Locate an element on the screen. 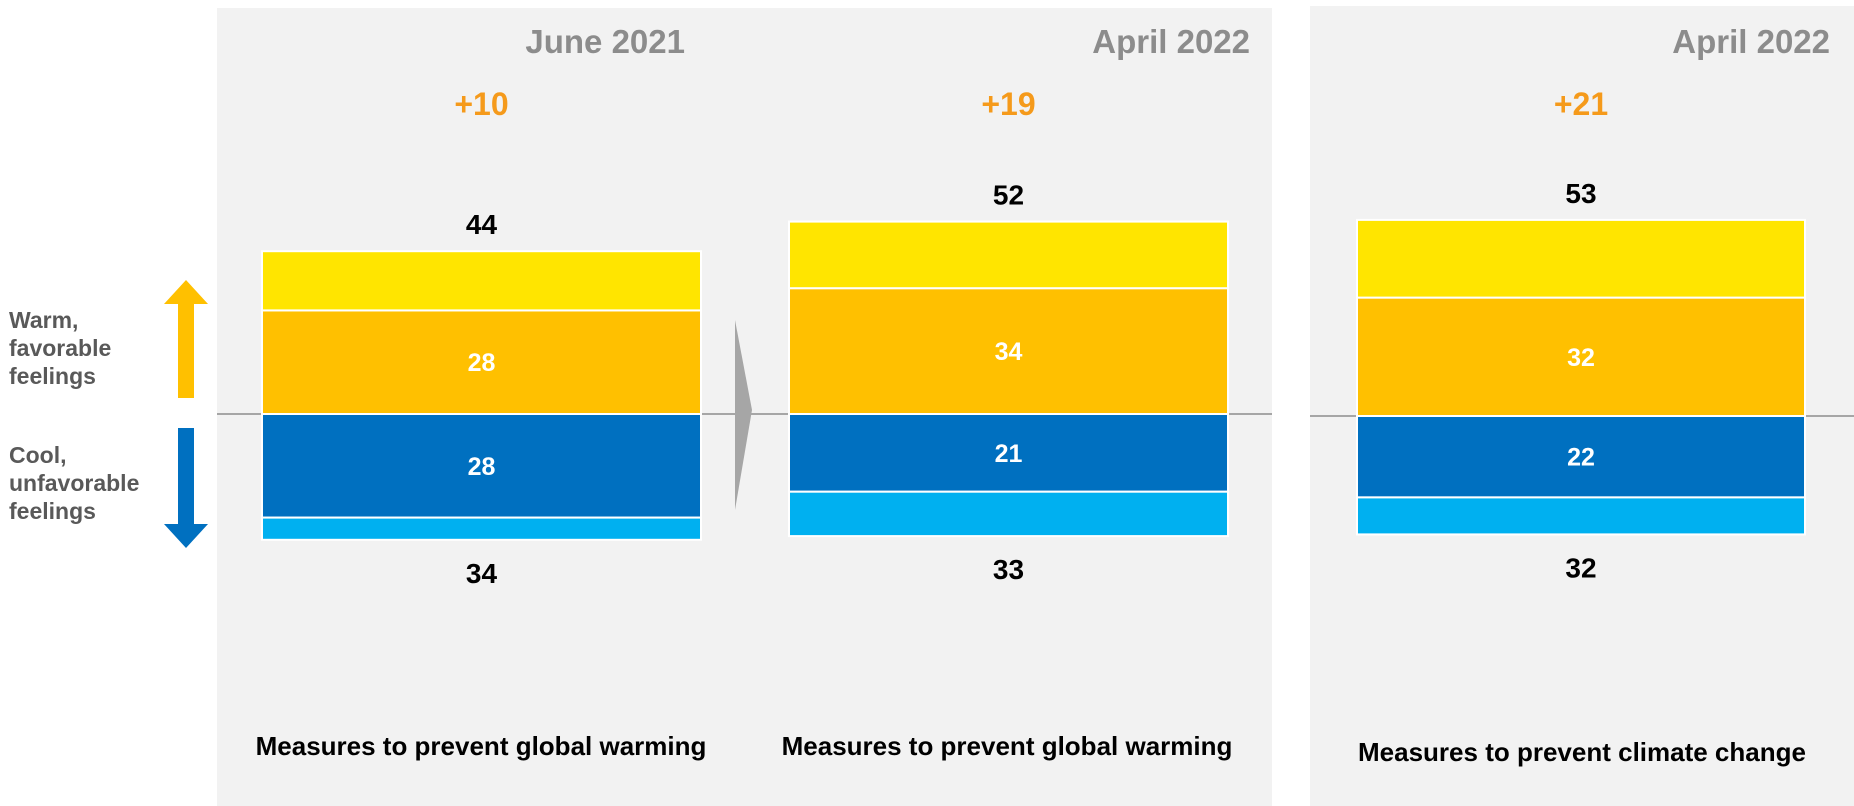  unfavorable-total-label: 34 is located at coordinates (482, 573).